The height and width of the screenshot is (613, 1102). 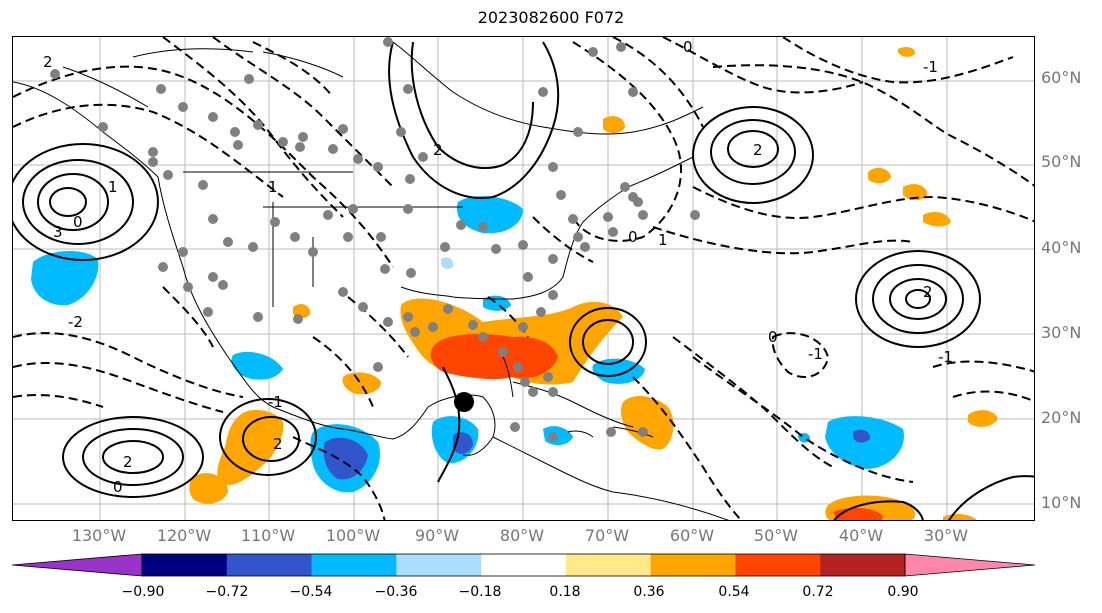 I want to click on negative-anomaly-baja, so click(x=257, y=365).